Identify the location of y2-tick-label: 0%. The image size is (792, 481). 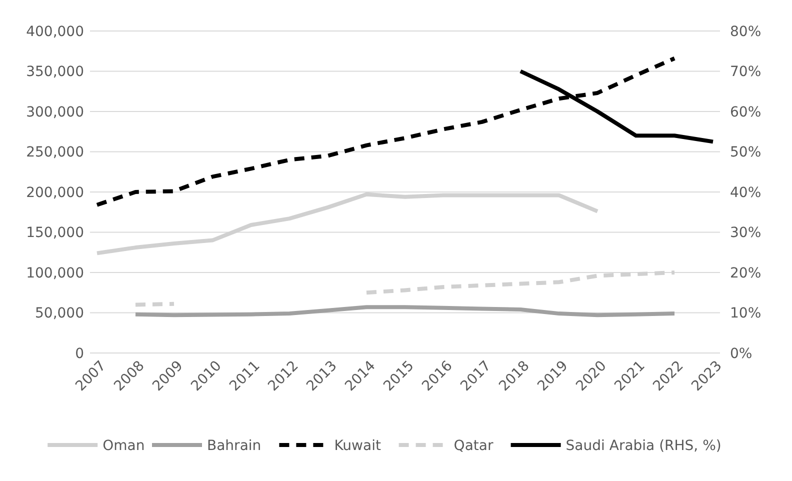
(741, 354).